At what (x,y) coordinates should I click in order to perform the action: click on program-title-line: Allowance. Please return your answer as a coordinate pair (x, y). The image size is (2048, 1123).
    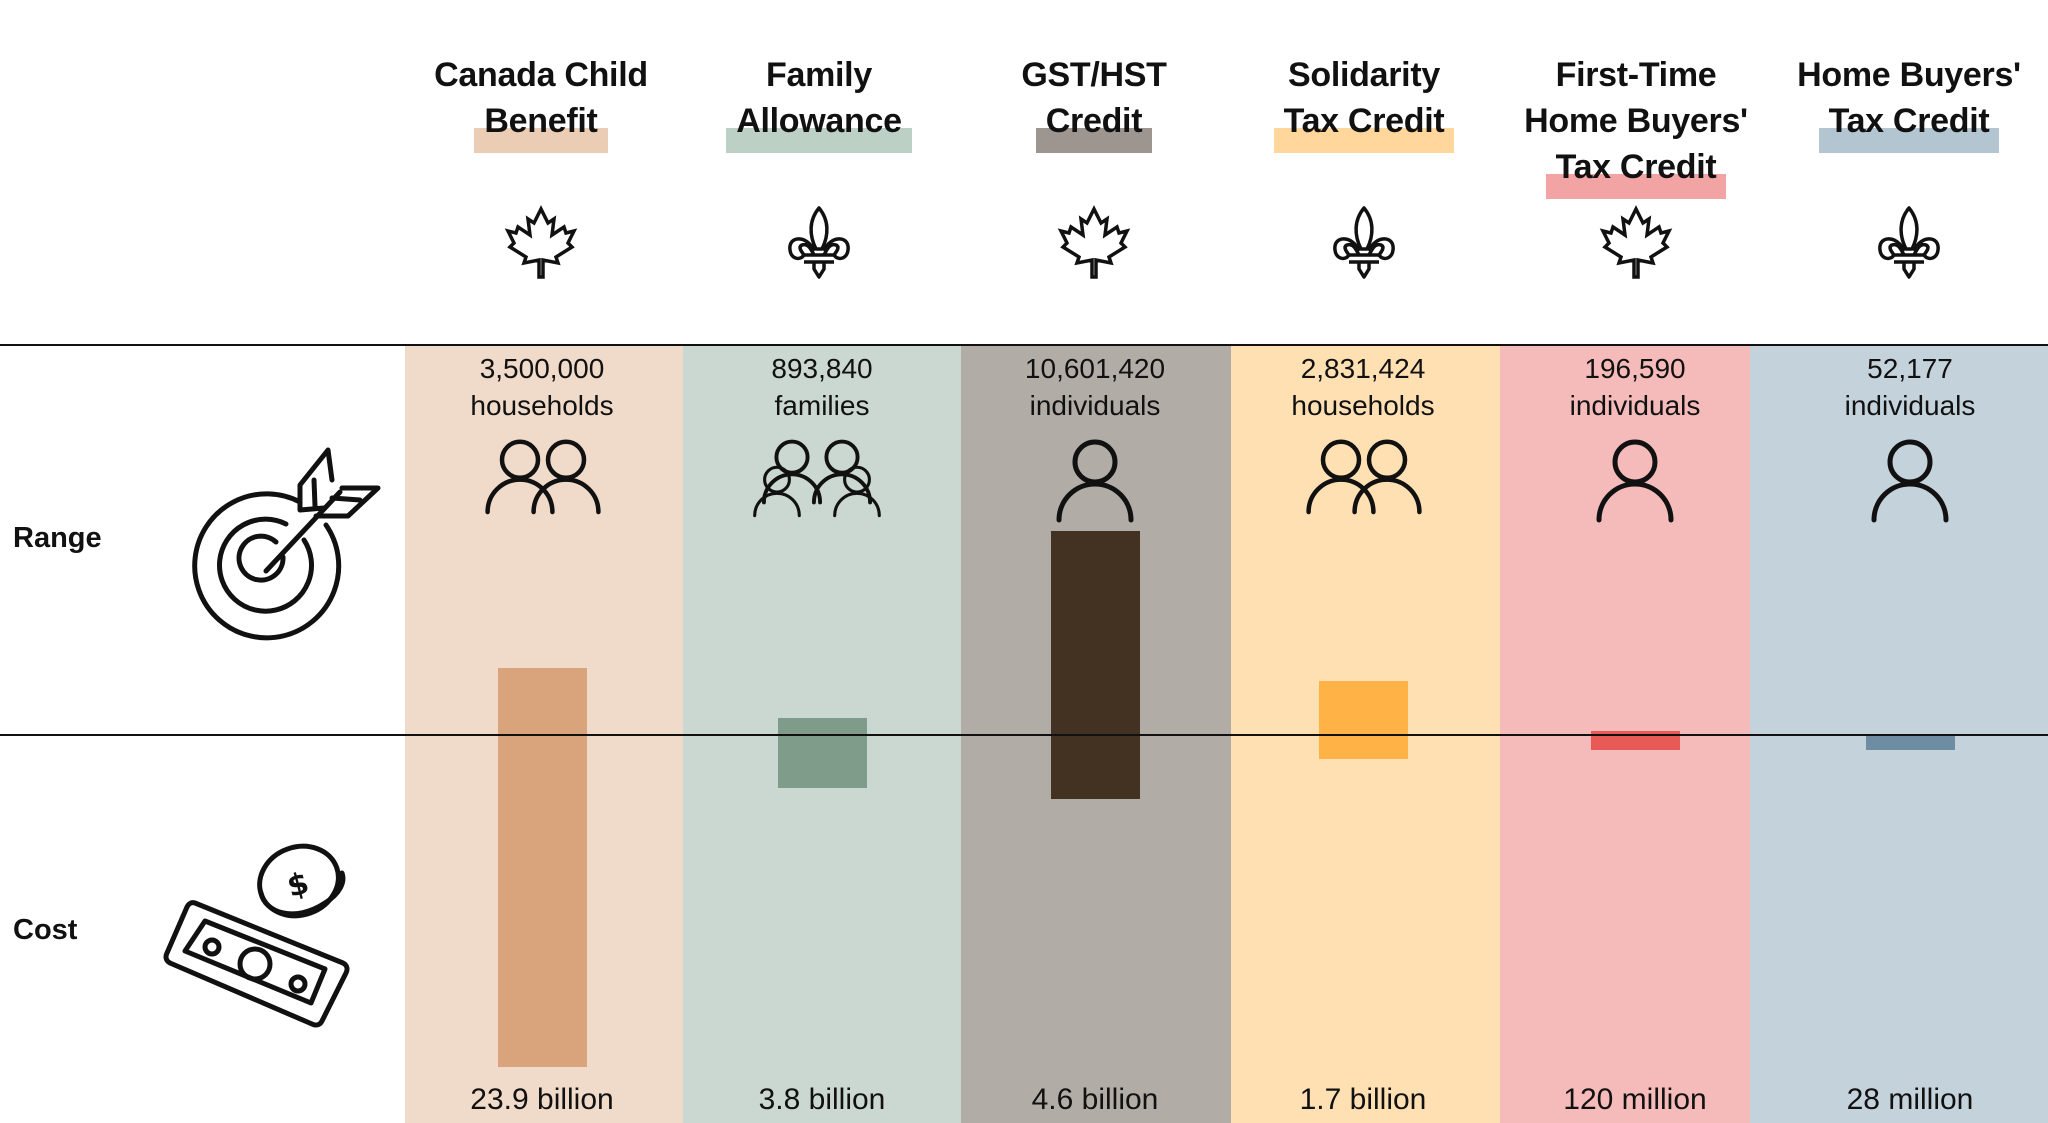
    Looking at the image, I should click on (819, 125).